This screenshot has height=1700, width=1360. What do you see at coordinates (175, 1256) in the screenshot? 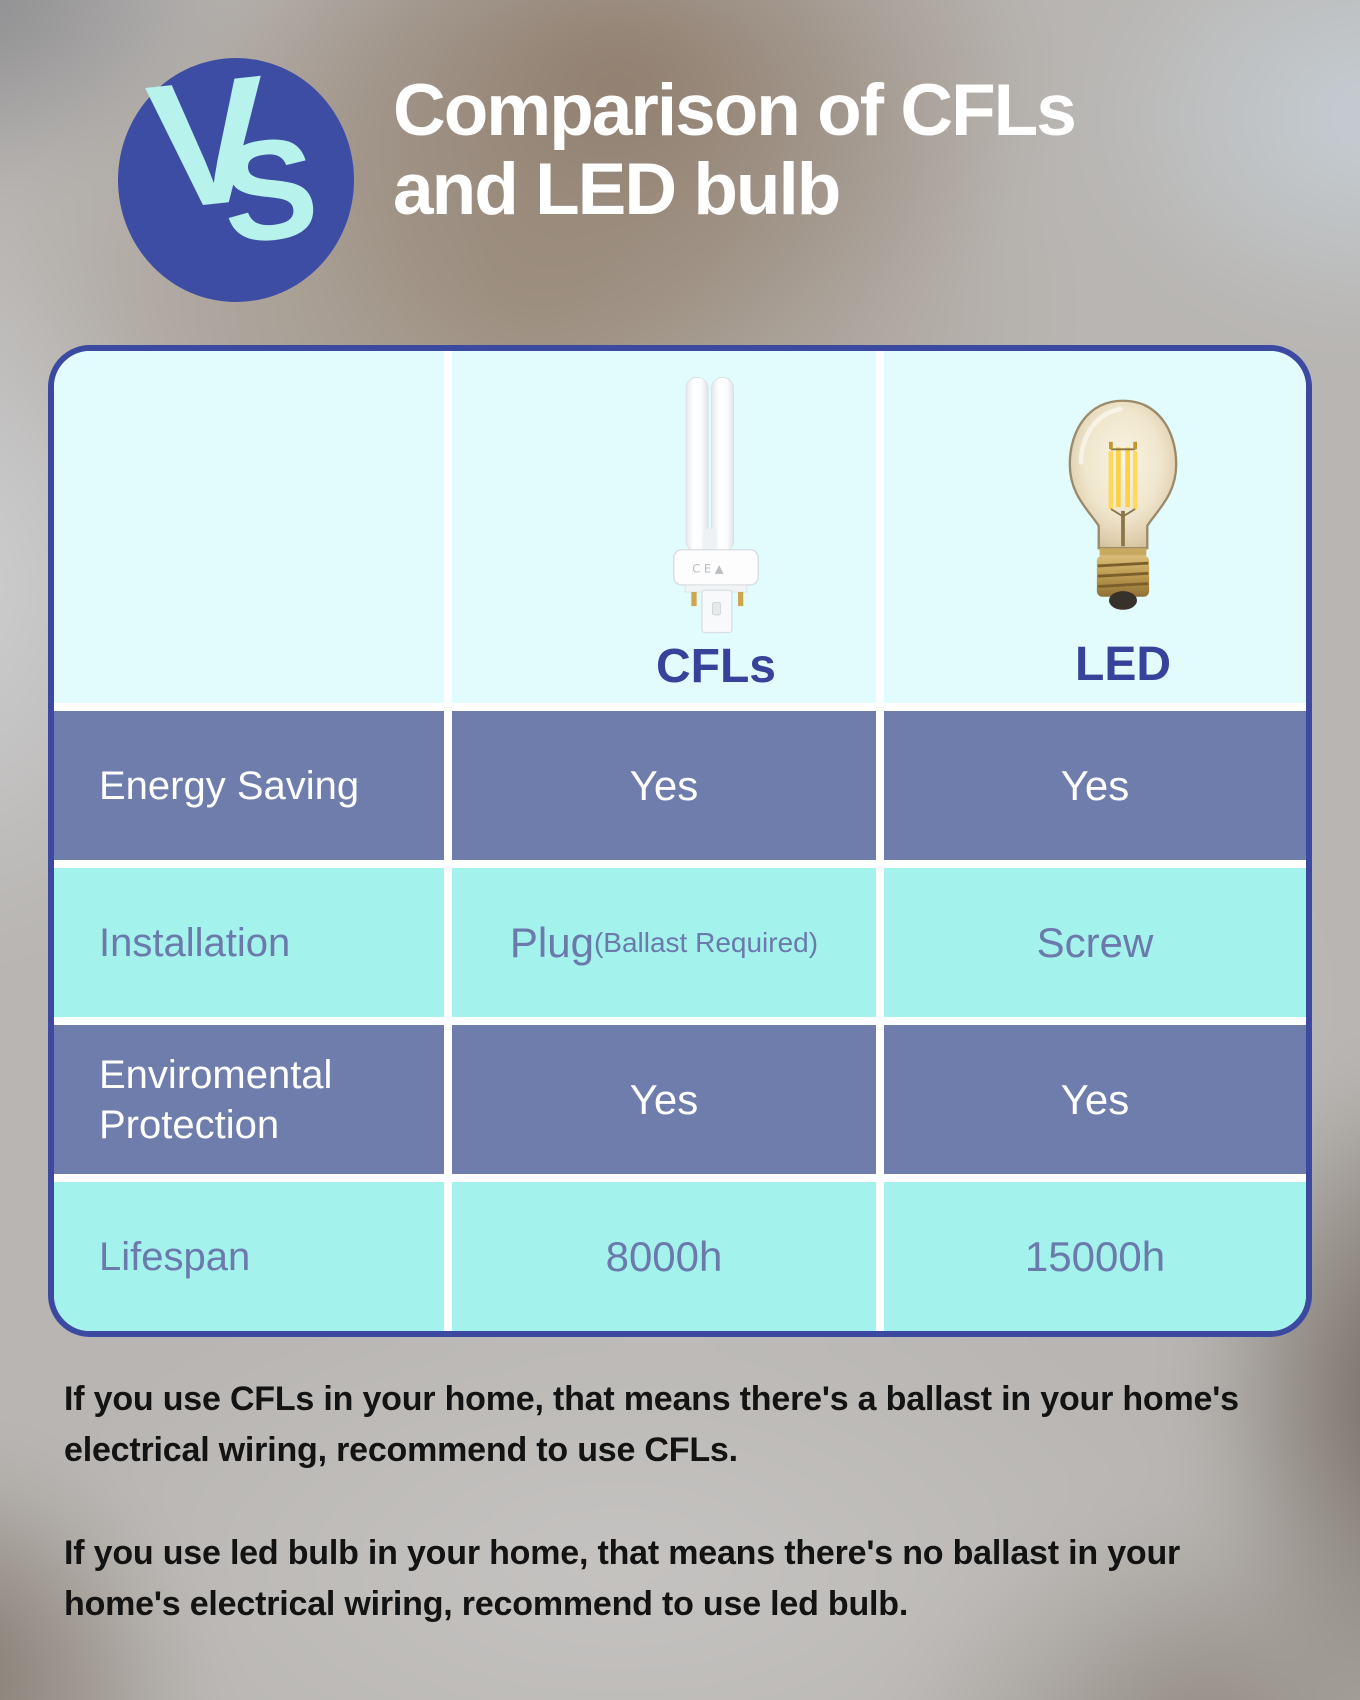
I see `row-label: Lifespan` at bounding box center [175, 1256].